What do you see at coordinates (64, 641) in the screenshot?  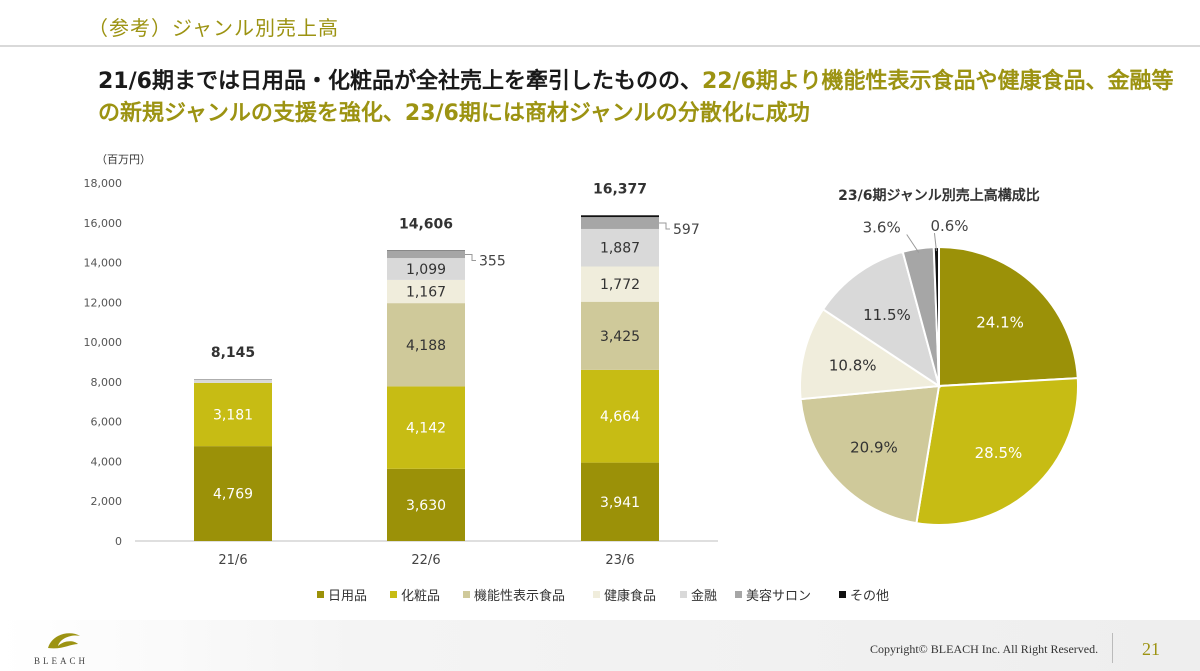 I see `bleach-logo-icon` at bounding box center [64, 641].